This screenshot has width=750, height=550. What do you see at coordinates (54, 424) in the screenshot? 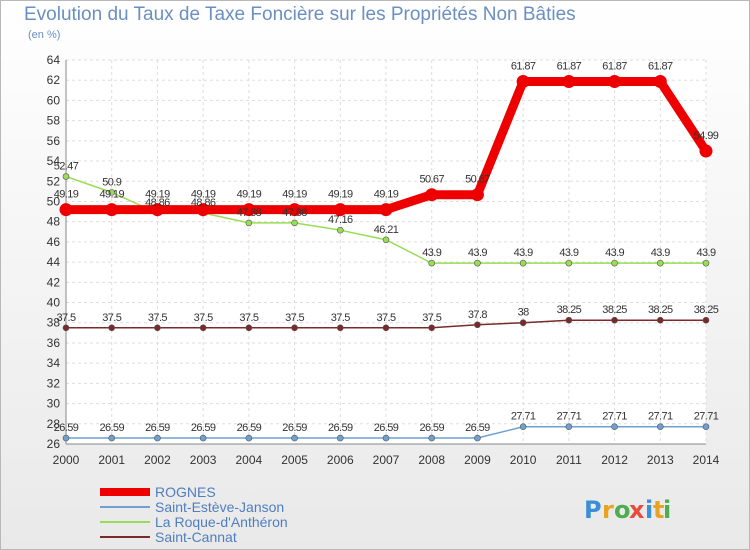
I see `y-tick-label: 28` at bounding box center [54, 424].